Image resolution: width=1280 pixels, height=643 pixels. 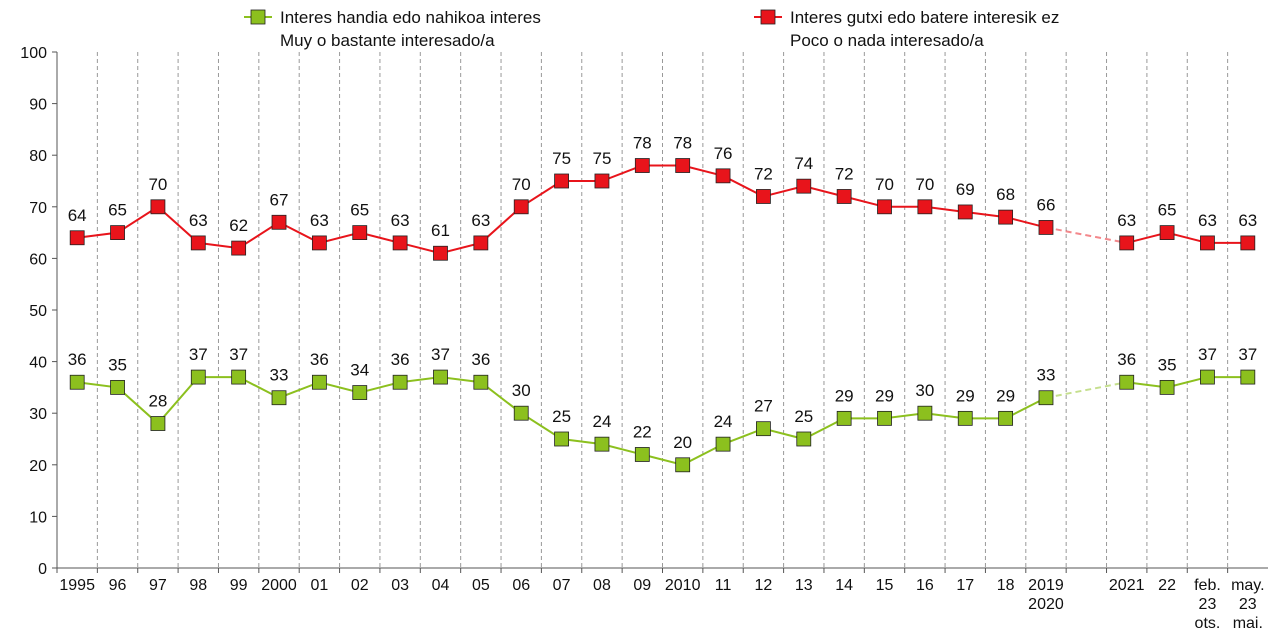 What do you see at coordinates (885, 585) in the screenshot?
I see `x-tick-label: 15` at bounding box center [885, 585].